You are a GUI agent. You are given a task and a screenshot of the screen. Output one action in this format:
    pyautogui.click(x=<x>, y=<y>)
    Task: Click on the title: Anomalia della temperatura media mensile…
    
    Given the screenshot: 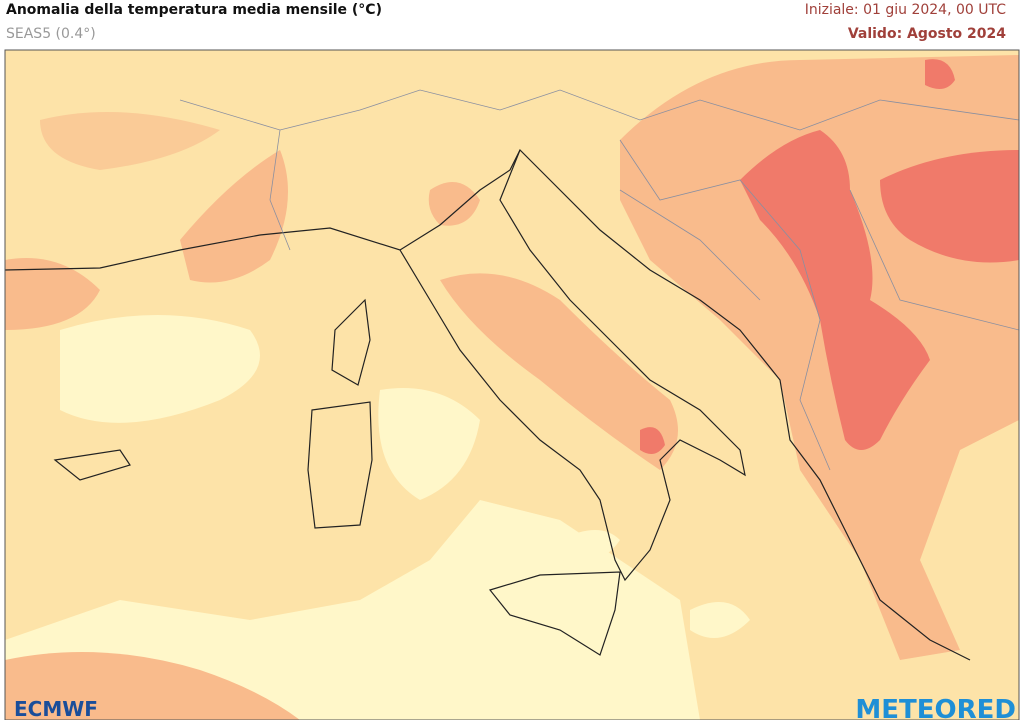 What is the action you would take?
    pyautogui.click(x=194, y=10)
    